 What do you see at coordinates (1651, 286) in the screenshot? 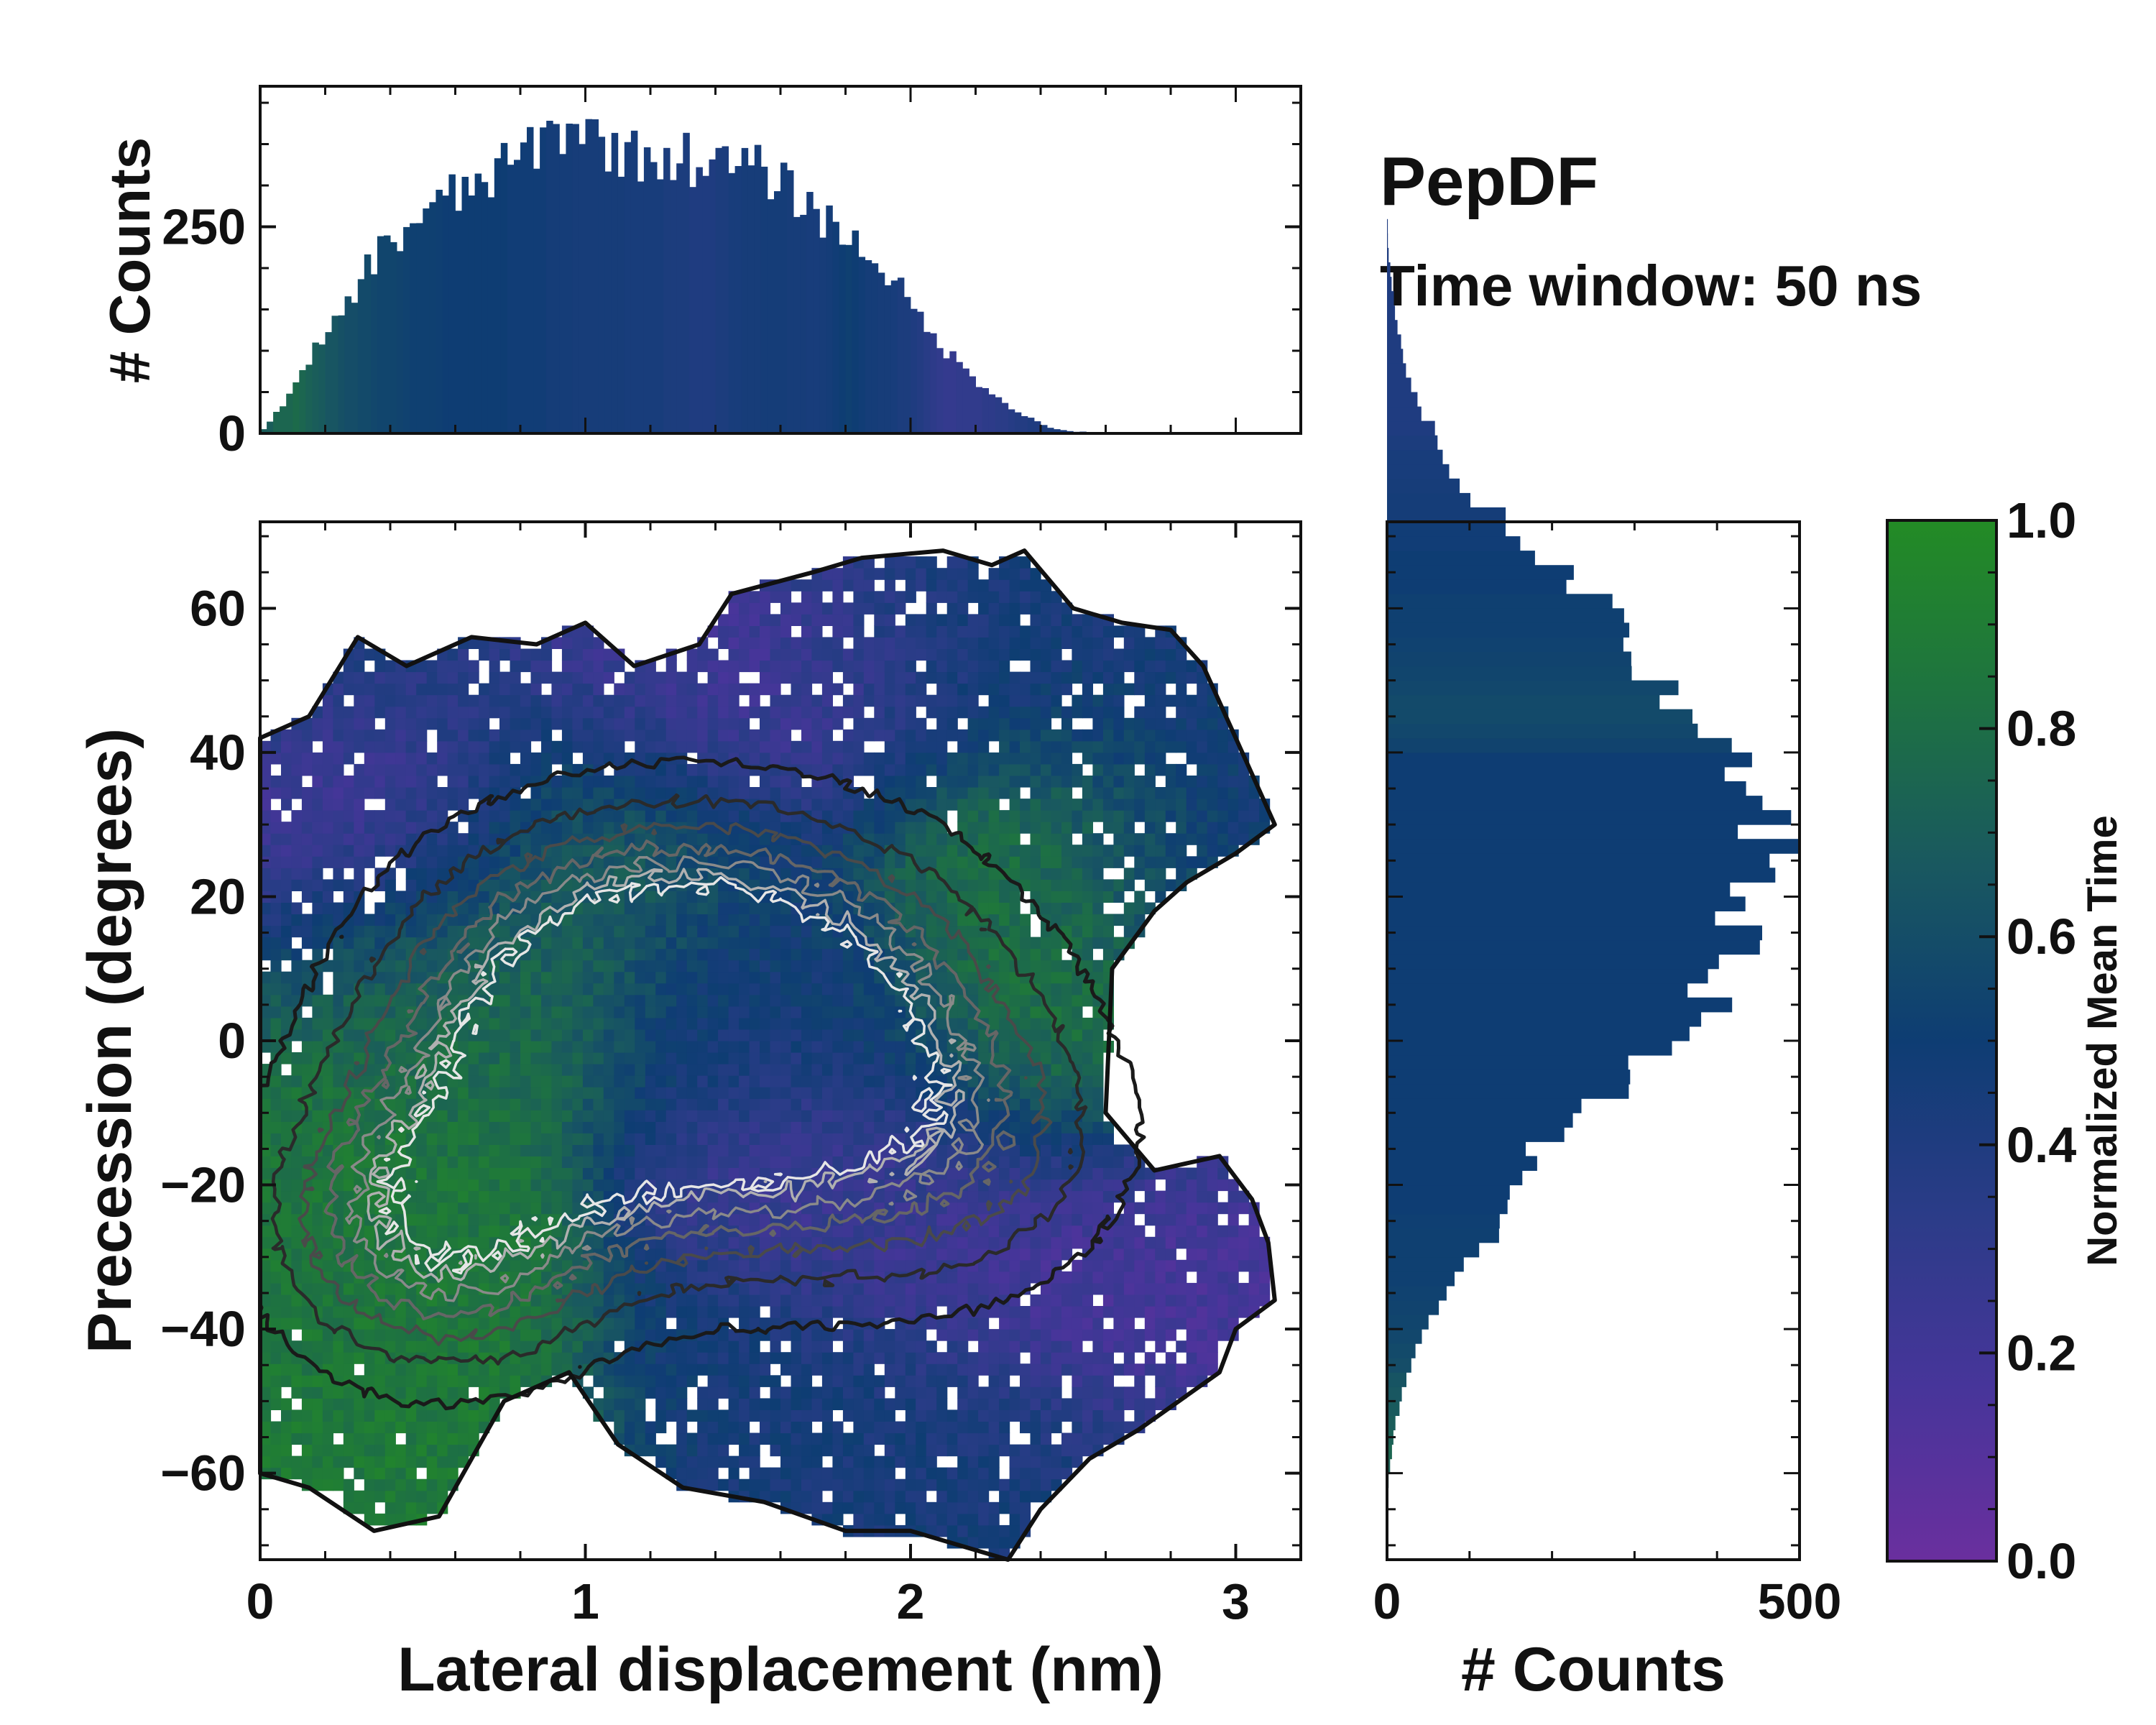
I see `chart-subtitle: Time window: 50 ns` at bounding box center [1651, 286].